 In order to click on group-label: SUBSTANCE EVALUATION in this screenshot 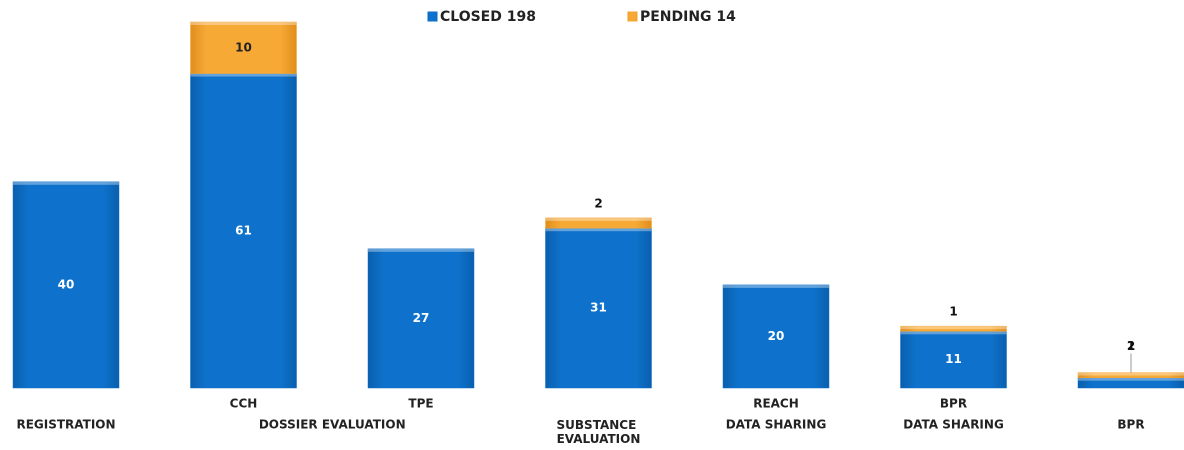, I will do `click(599, 432)`.